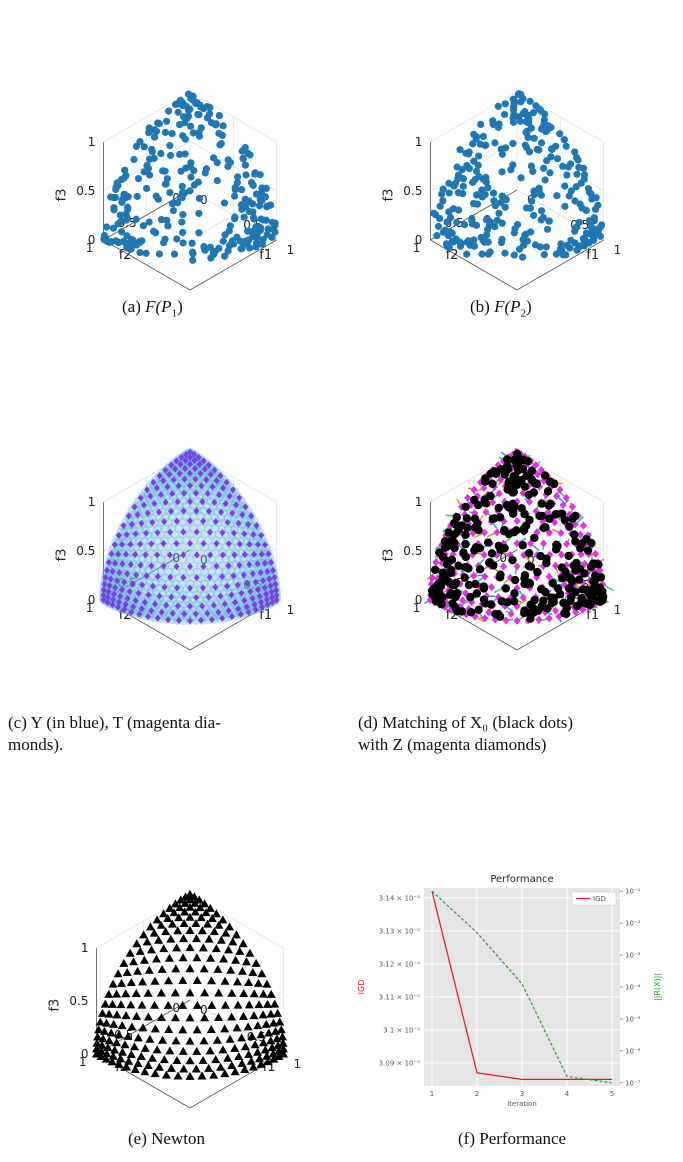 The image size is (683, 1162). I want to click on tick-f3: 0, so click(92, 240).